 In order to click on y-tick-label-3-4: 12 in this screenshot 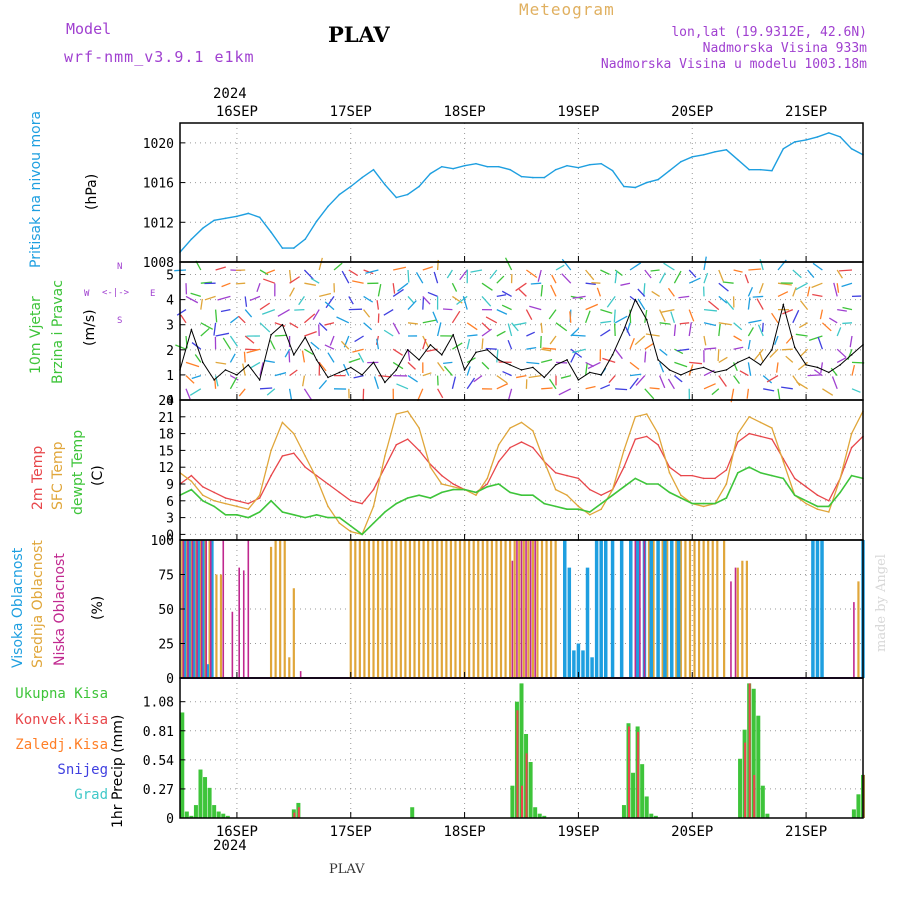, I will do `click(166, 468)`.